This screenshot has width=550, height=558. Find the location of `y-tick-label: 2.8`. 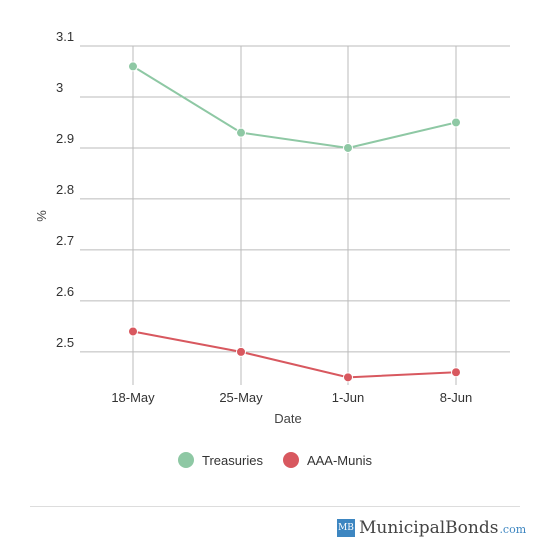

y-tick-label: 2.8 is located at coordinates (65, 189).